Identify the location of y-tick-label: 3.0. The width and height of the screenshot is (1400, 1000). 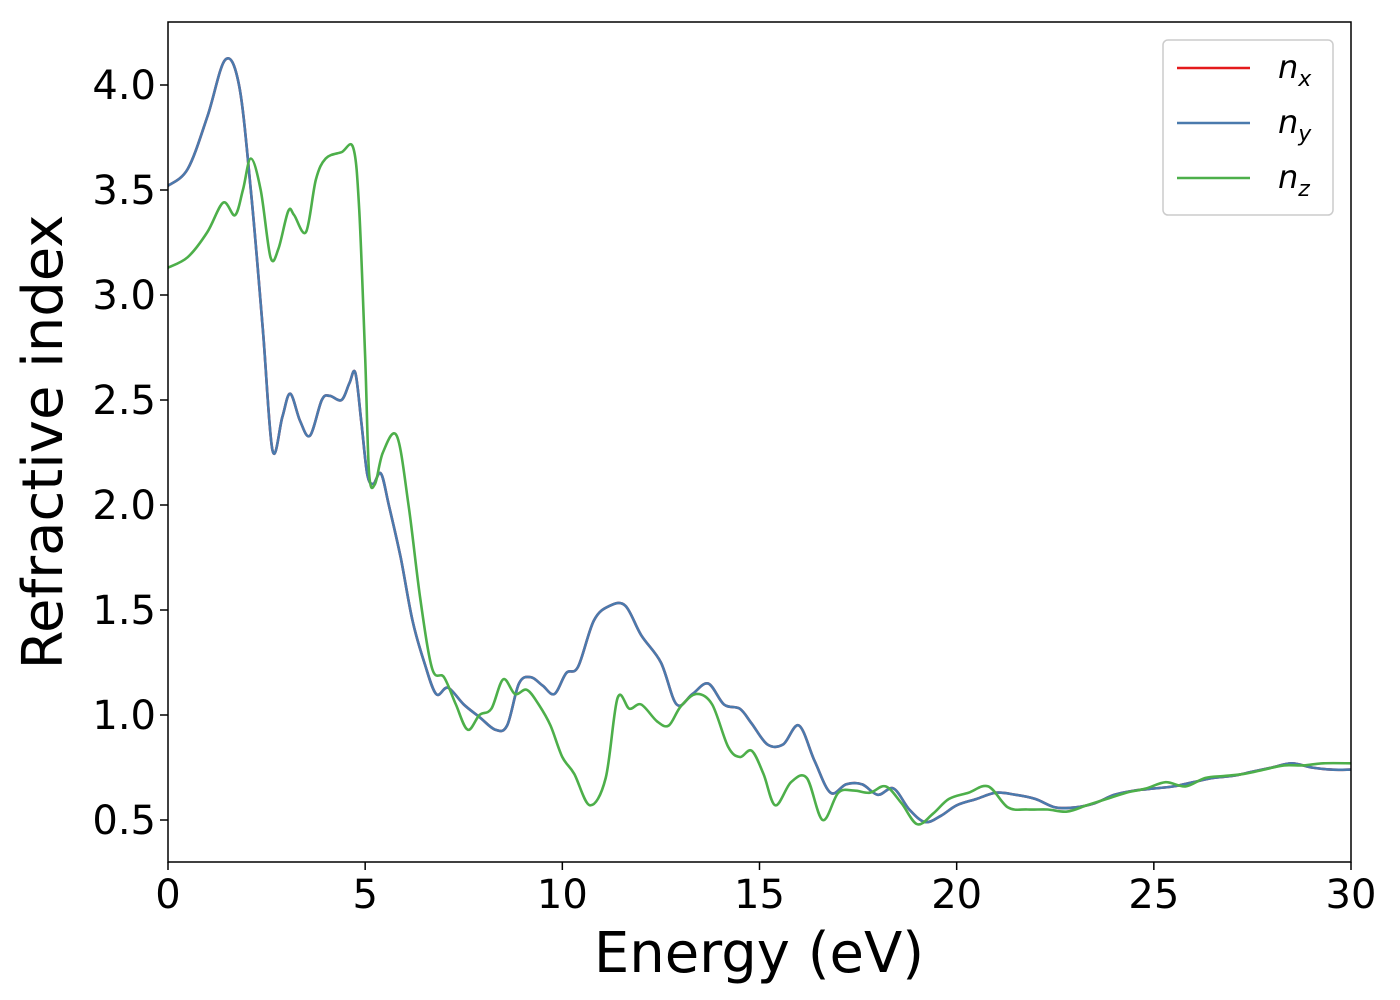
(124, 296).